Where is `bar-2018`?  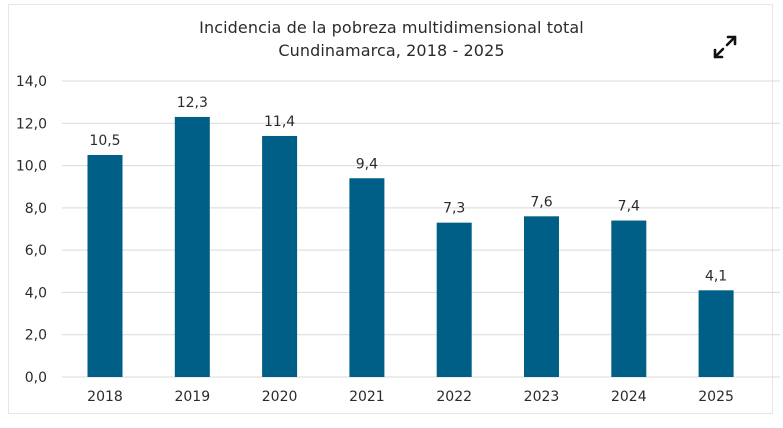 bar-2018 is located at coordinates (105, 266).